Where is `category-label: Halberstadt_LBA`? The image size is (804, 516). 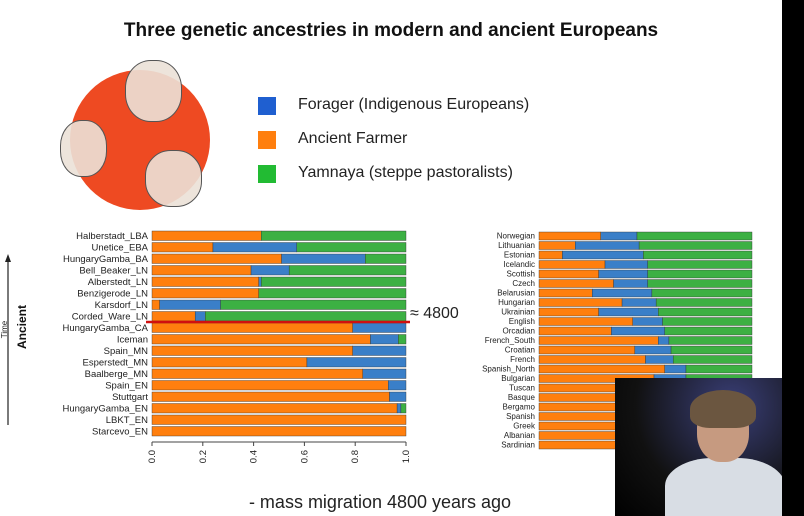 category-label: Halberstadt_LBA is located at coordinates (112, 236).